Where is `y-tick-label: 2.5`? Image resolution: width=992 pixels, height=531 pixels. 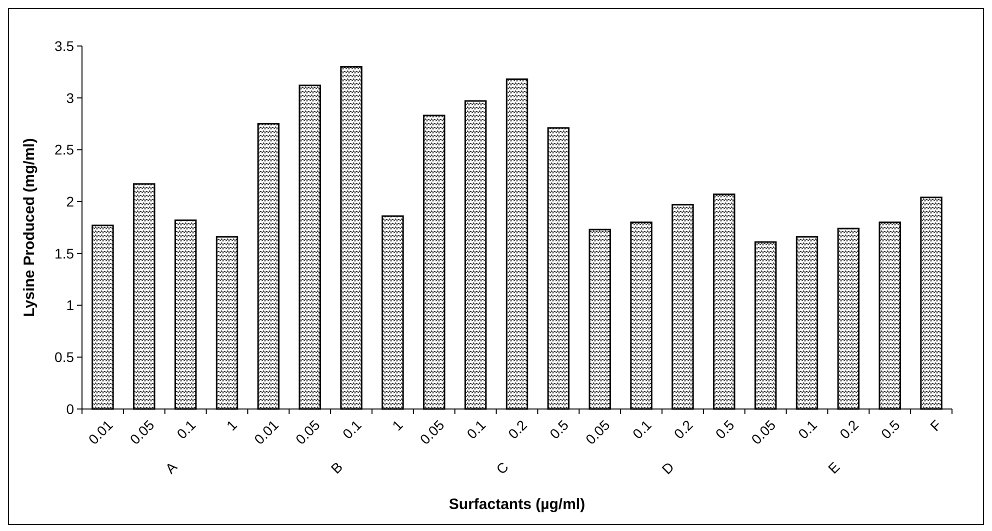
y-tick-label: 2.5 is located at coordinates (64, 150).